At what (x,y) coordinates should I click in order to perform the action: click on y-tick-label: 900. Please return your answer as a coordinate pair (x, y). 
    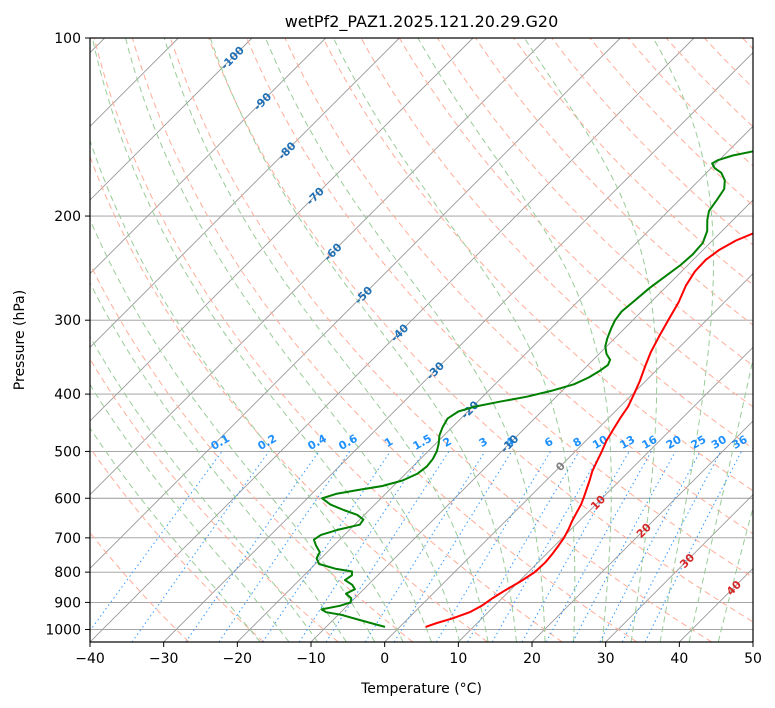
    Looking at the image, I should click on (67, 603).